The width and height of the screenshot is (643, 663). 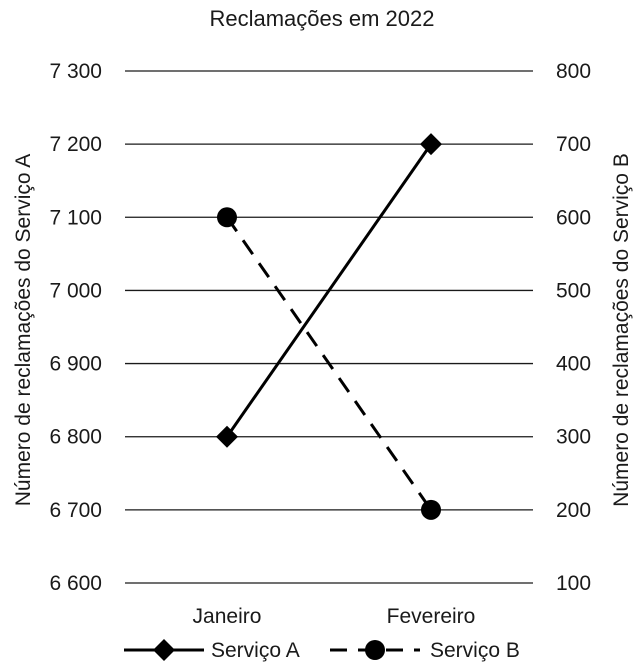 I want to click on legend-marker-servi-o-b, so click(x=375, y=650).